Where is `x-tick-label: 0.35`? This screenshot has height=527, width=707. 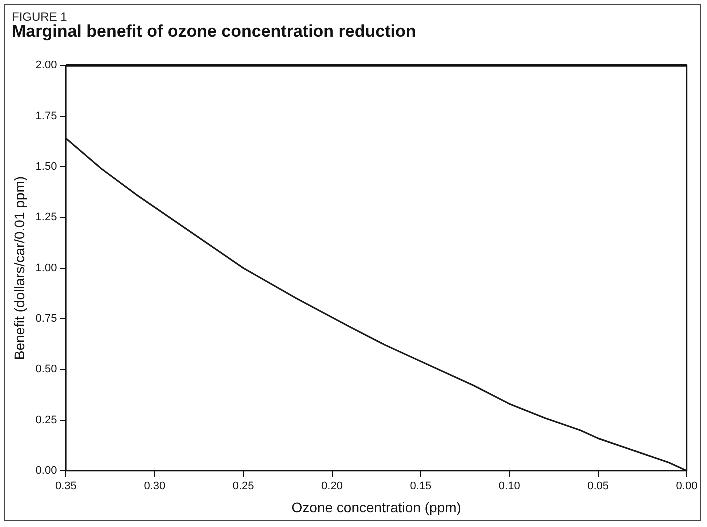 x-tick-label: 0.35 is located at coordinates (66, 486).